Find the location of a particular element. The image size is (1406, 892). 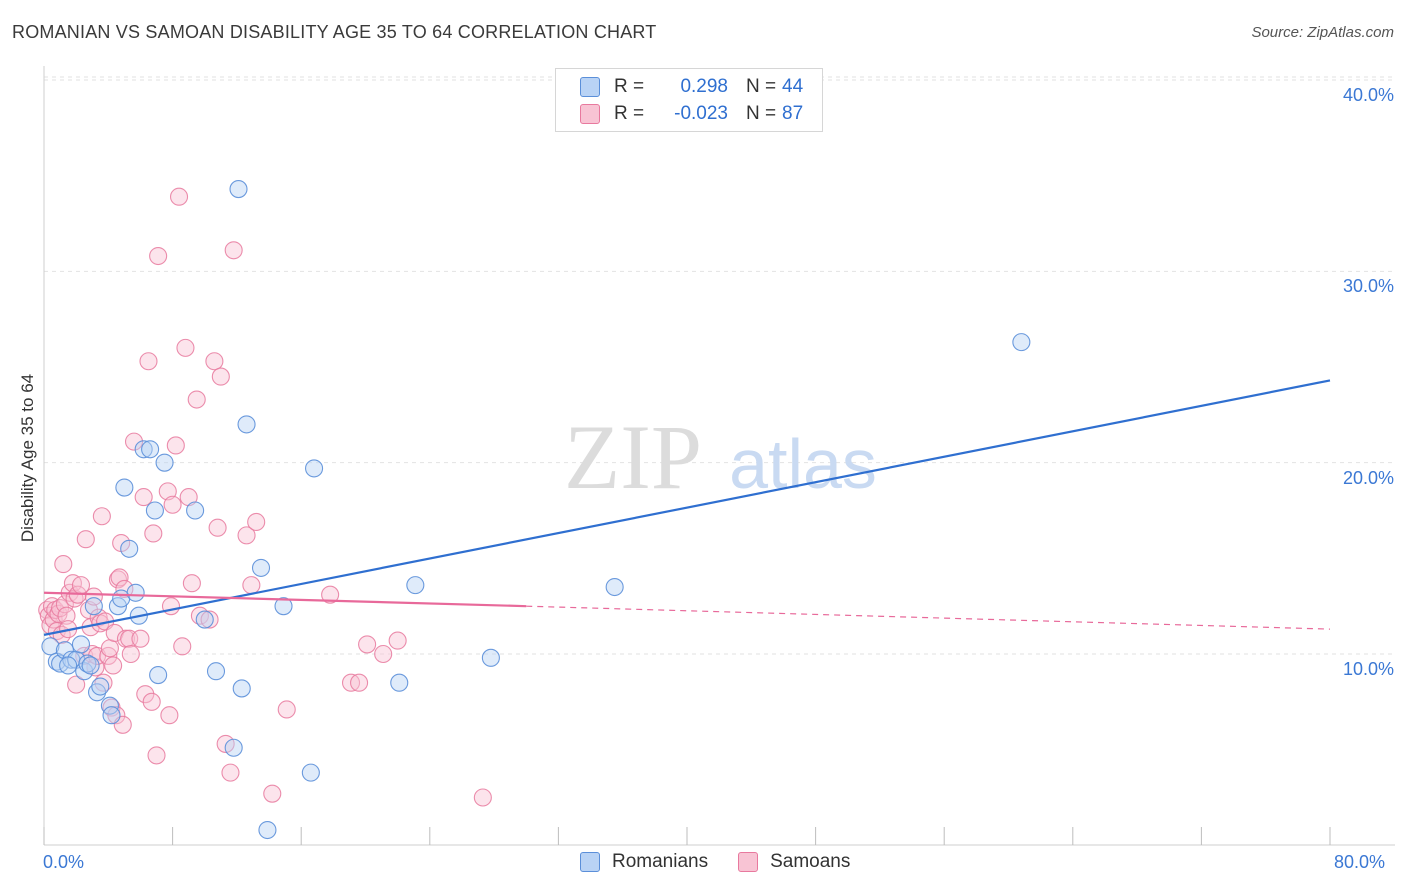

watermark: ZIP atlas is located at coordinates (720, 457).